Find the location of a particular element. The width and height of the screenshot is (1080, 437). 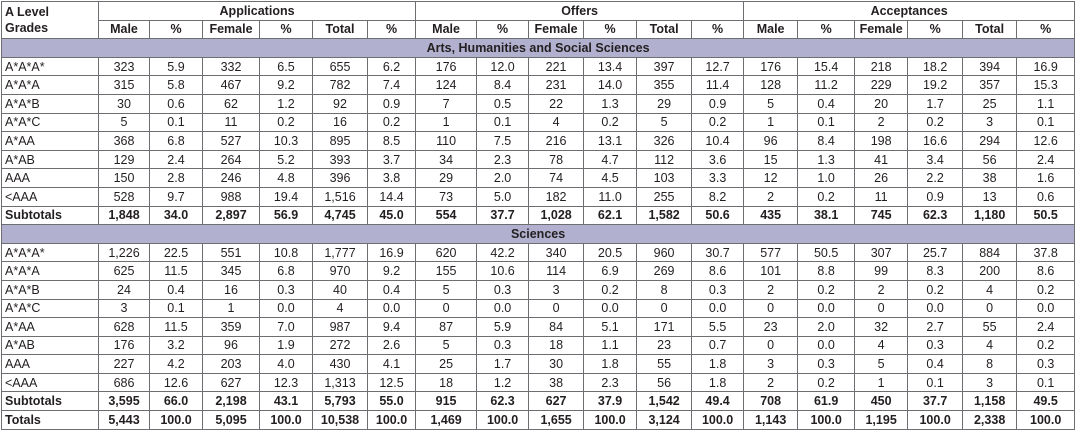

table-cell: 66.0 is located at coordinates (176, 401).